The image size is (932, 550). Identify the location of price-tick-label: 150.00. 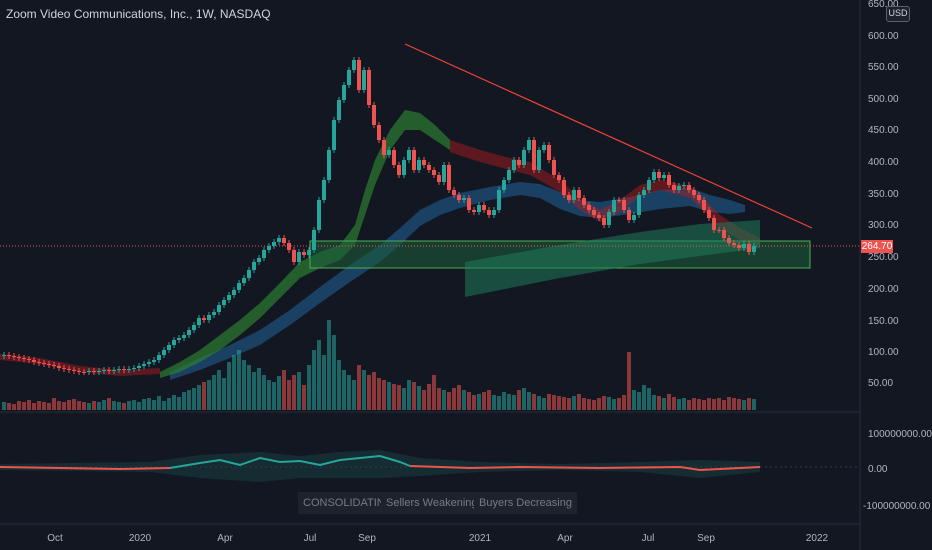
(883, 321).